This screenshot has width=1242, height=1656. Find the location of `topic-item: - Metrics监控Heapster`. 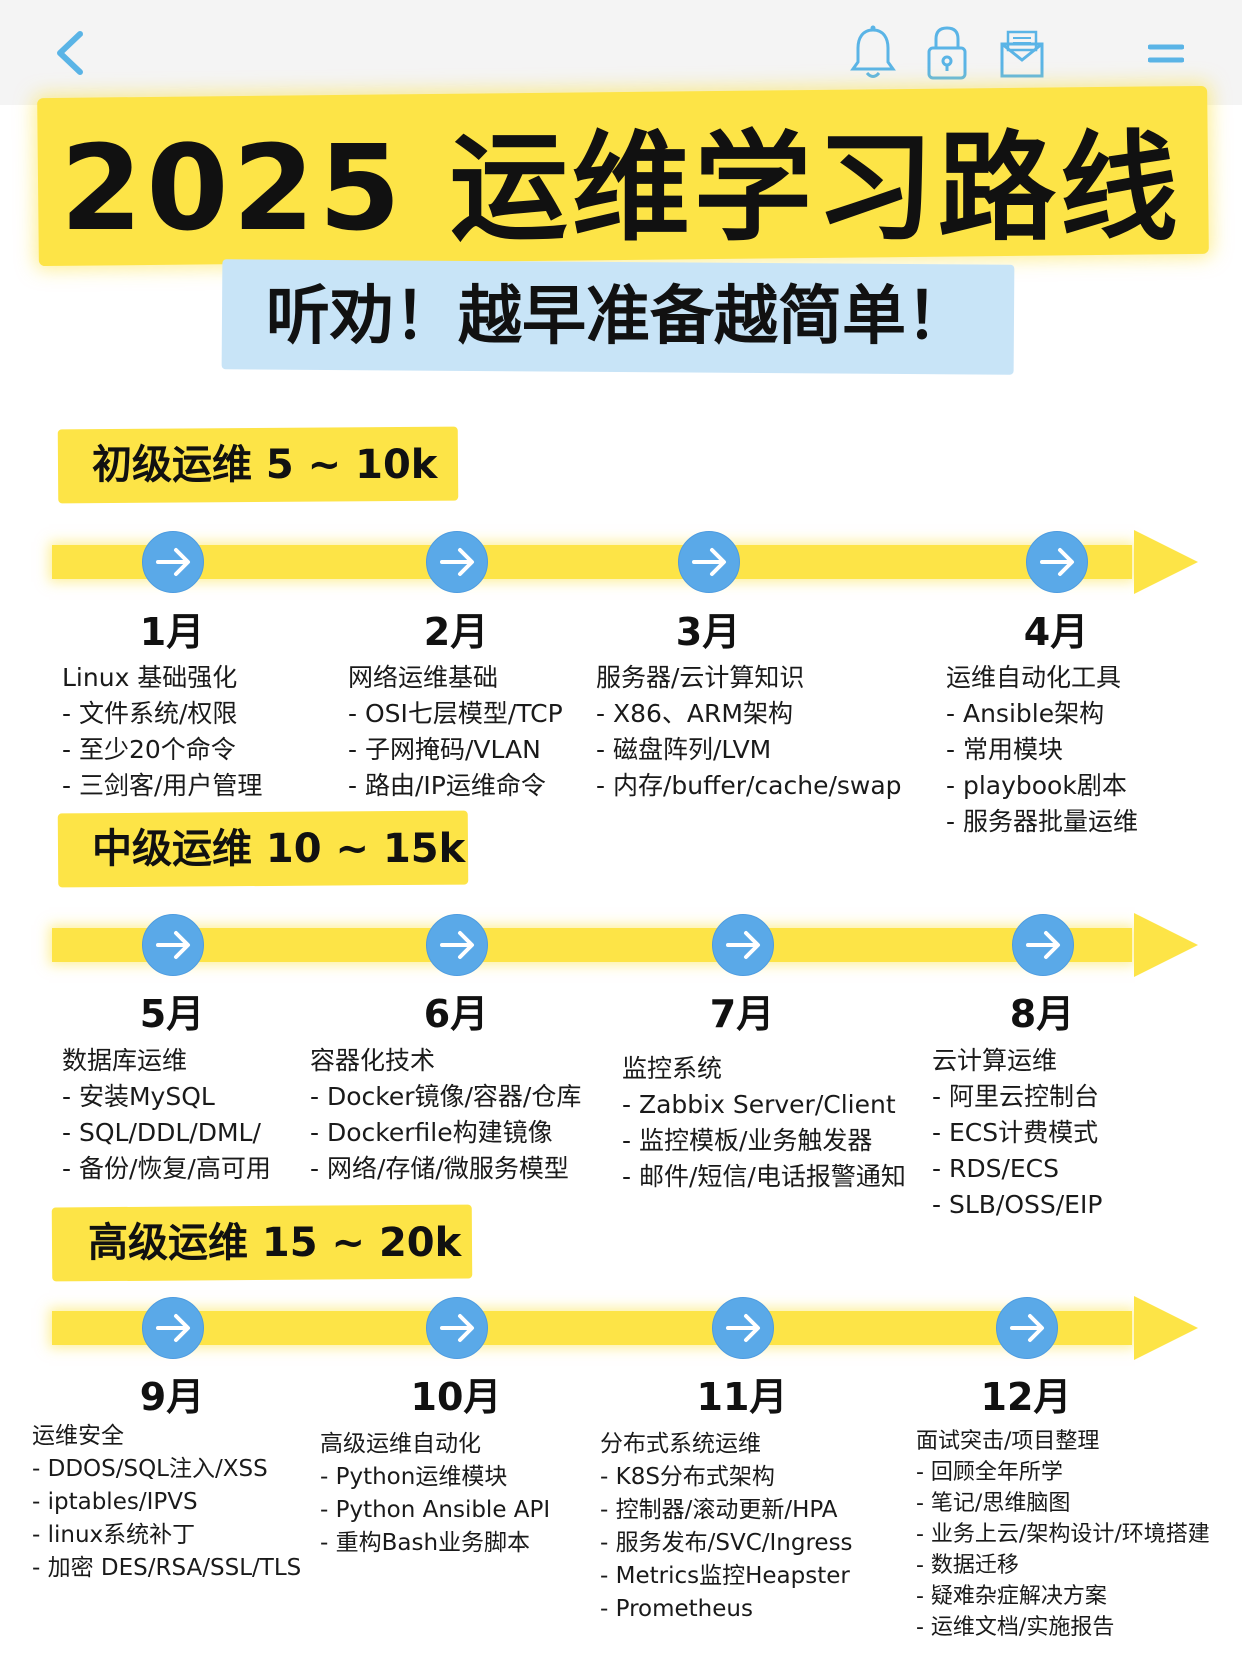

topic-item: - Metrics监控Heapster is located at coordinates (725, 1576).